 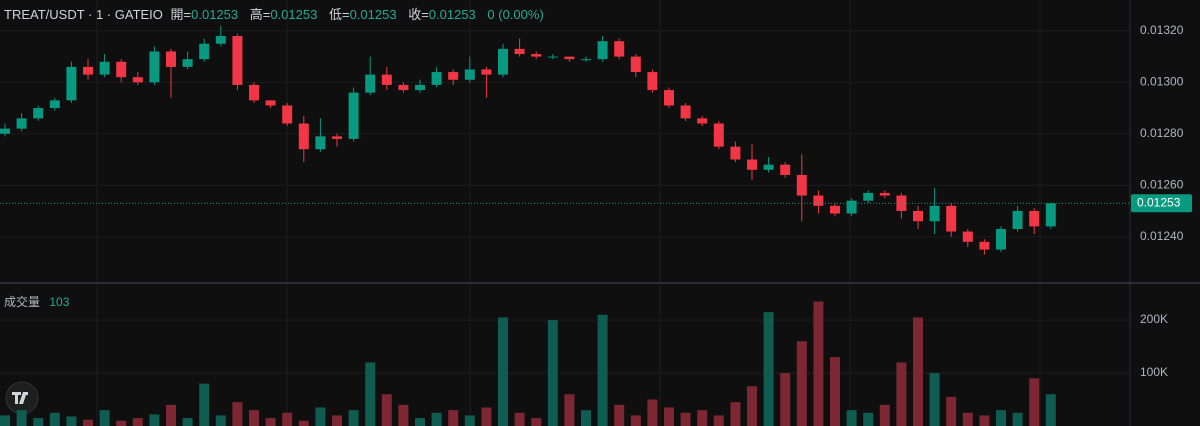 What do you see at coordinates (339, 14) in the screenshot?
I see `ohlc-label: 低=` at bounding box center [339, 14].